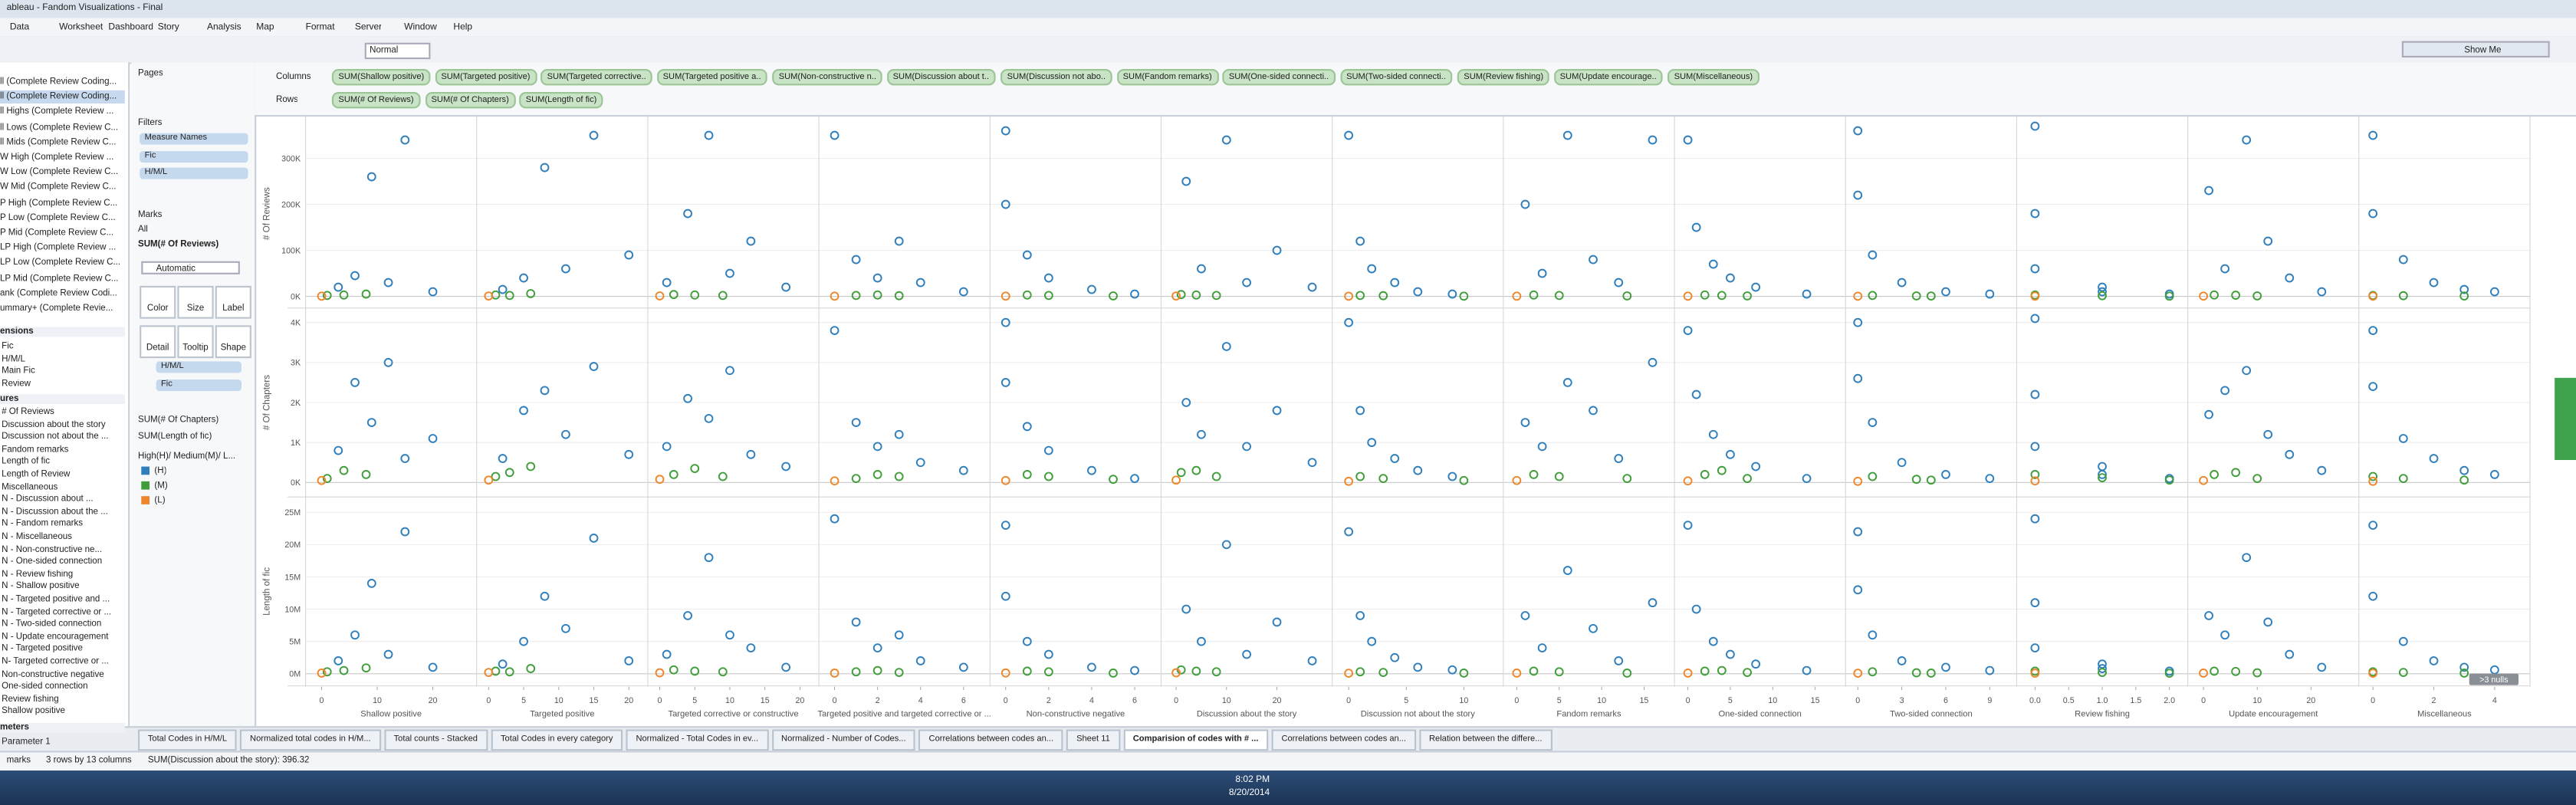  What do you see at coordinates (381, 77) in the screenshot?
I see `column-pill: SUM(Shallow positive)` at bounding box center [381, 77].